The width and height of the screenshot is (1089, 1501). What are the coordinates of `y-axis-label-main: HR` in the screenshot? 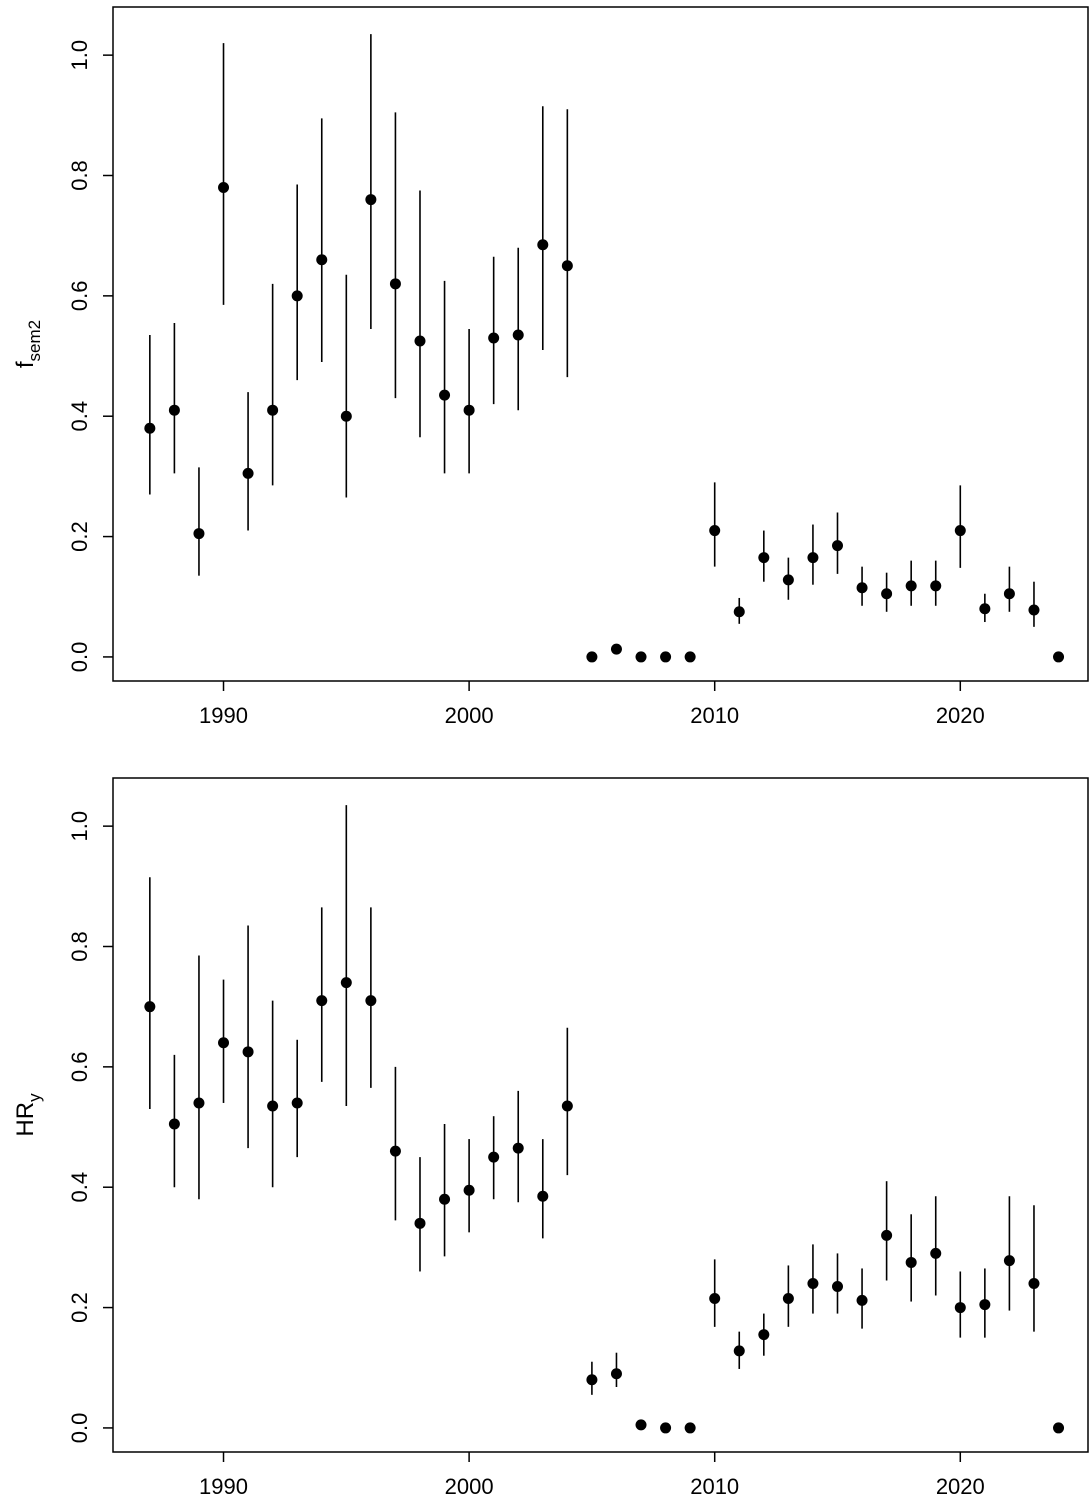 It's located at (25, 1119).